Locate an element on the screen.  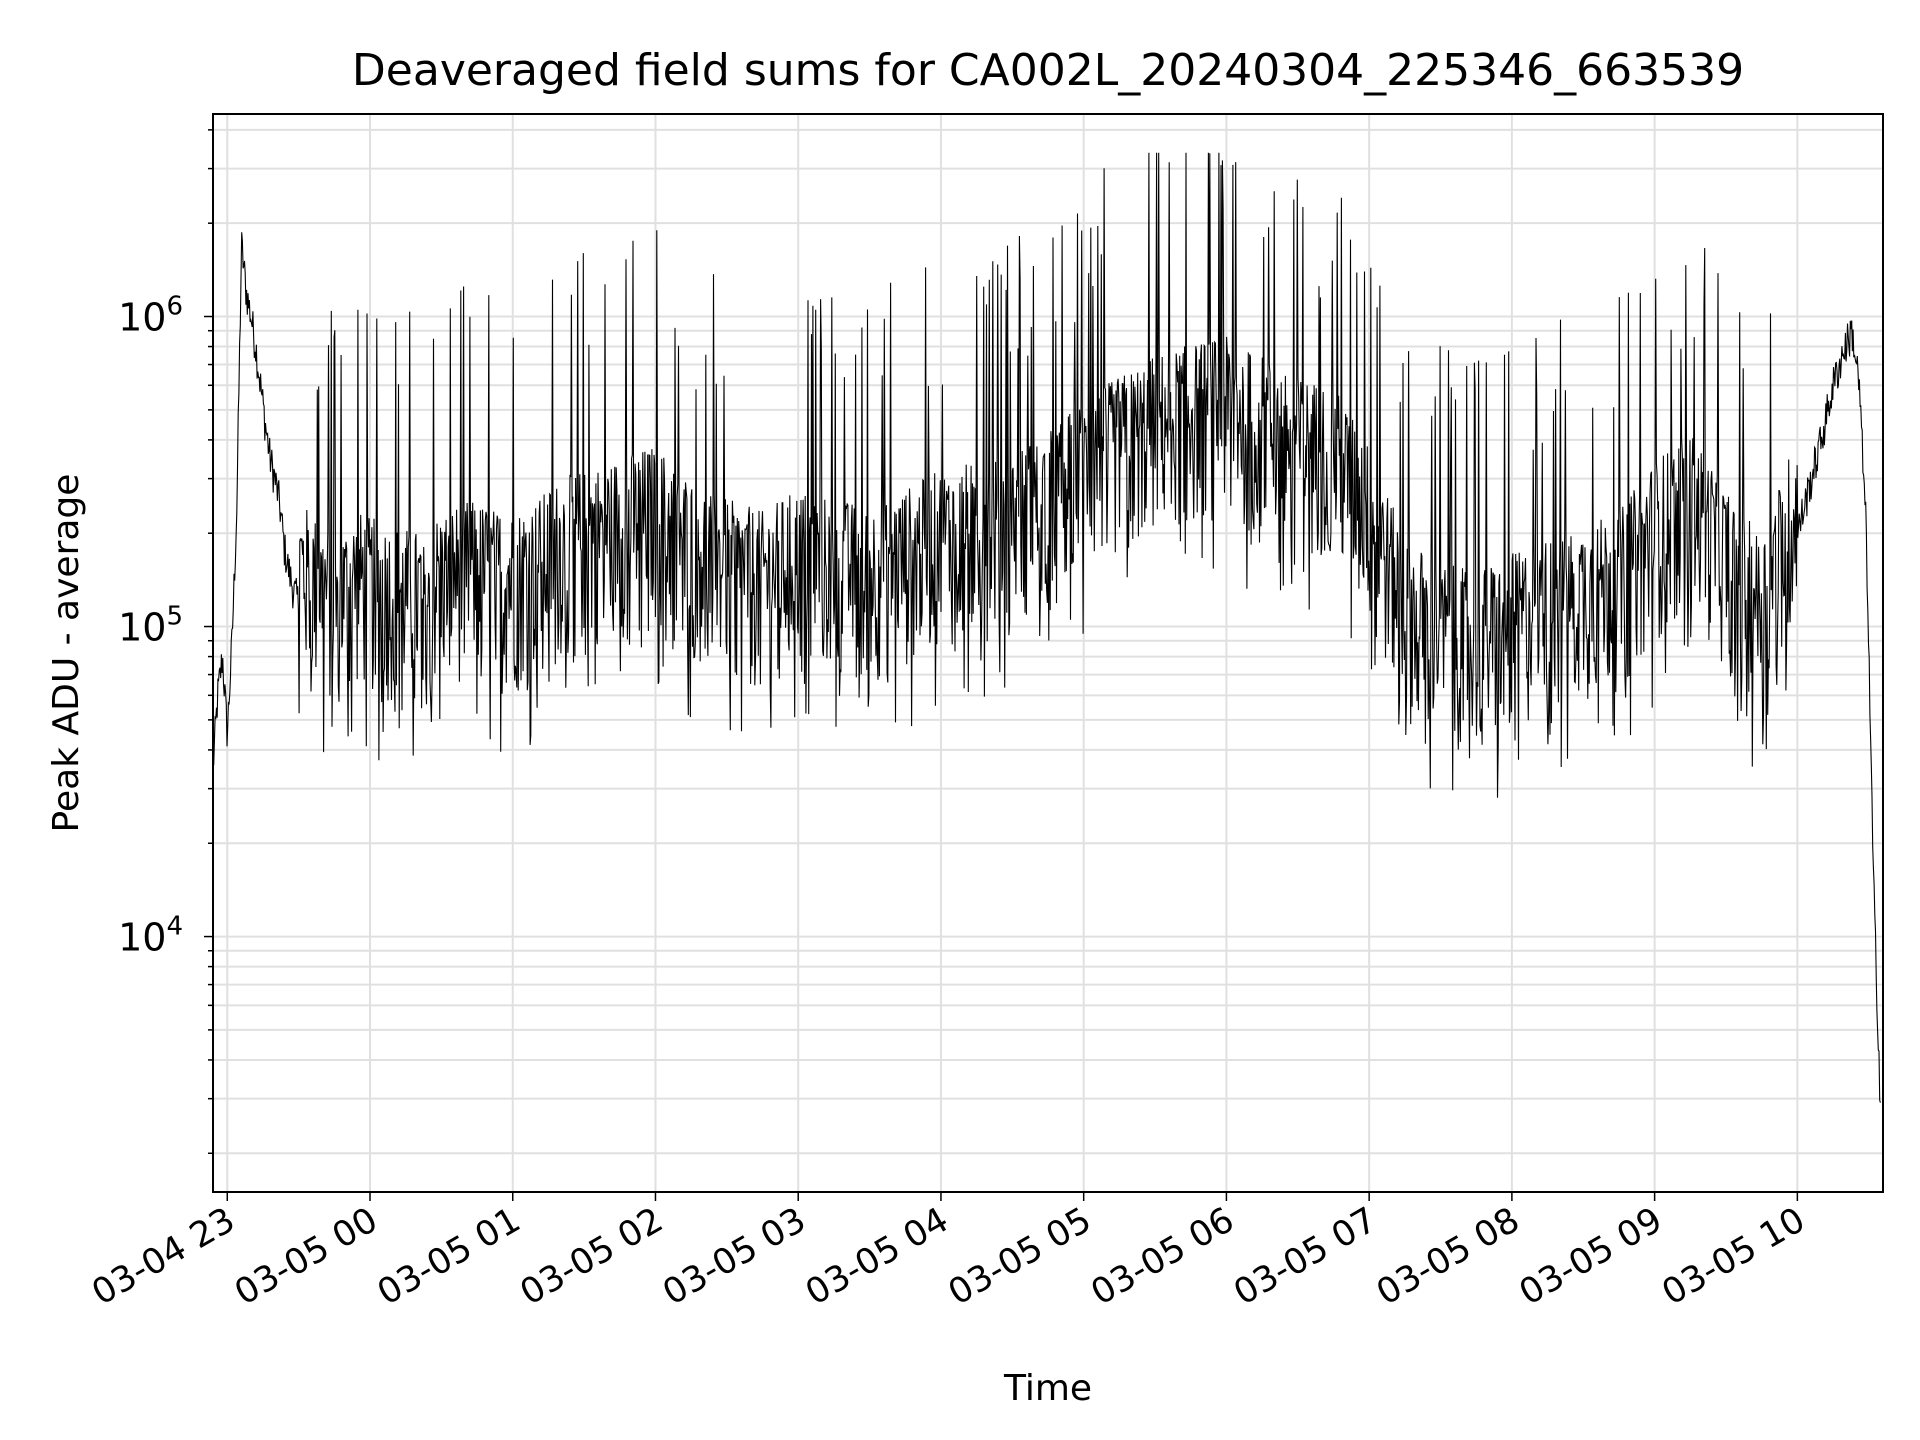
x-tick-label: 03-05 09 is located at coordinates (1591, 1256).